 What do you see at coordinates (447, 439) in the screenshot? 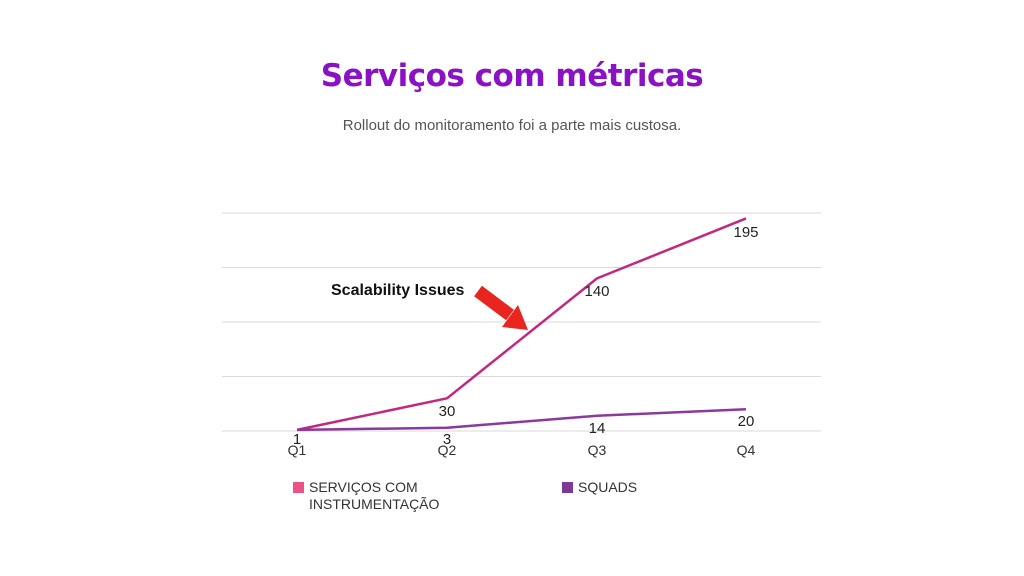
I see `data-label: 3` at bounding box center [447, 439].